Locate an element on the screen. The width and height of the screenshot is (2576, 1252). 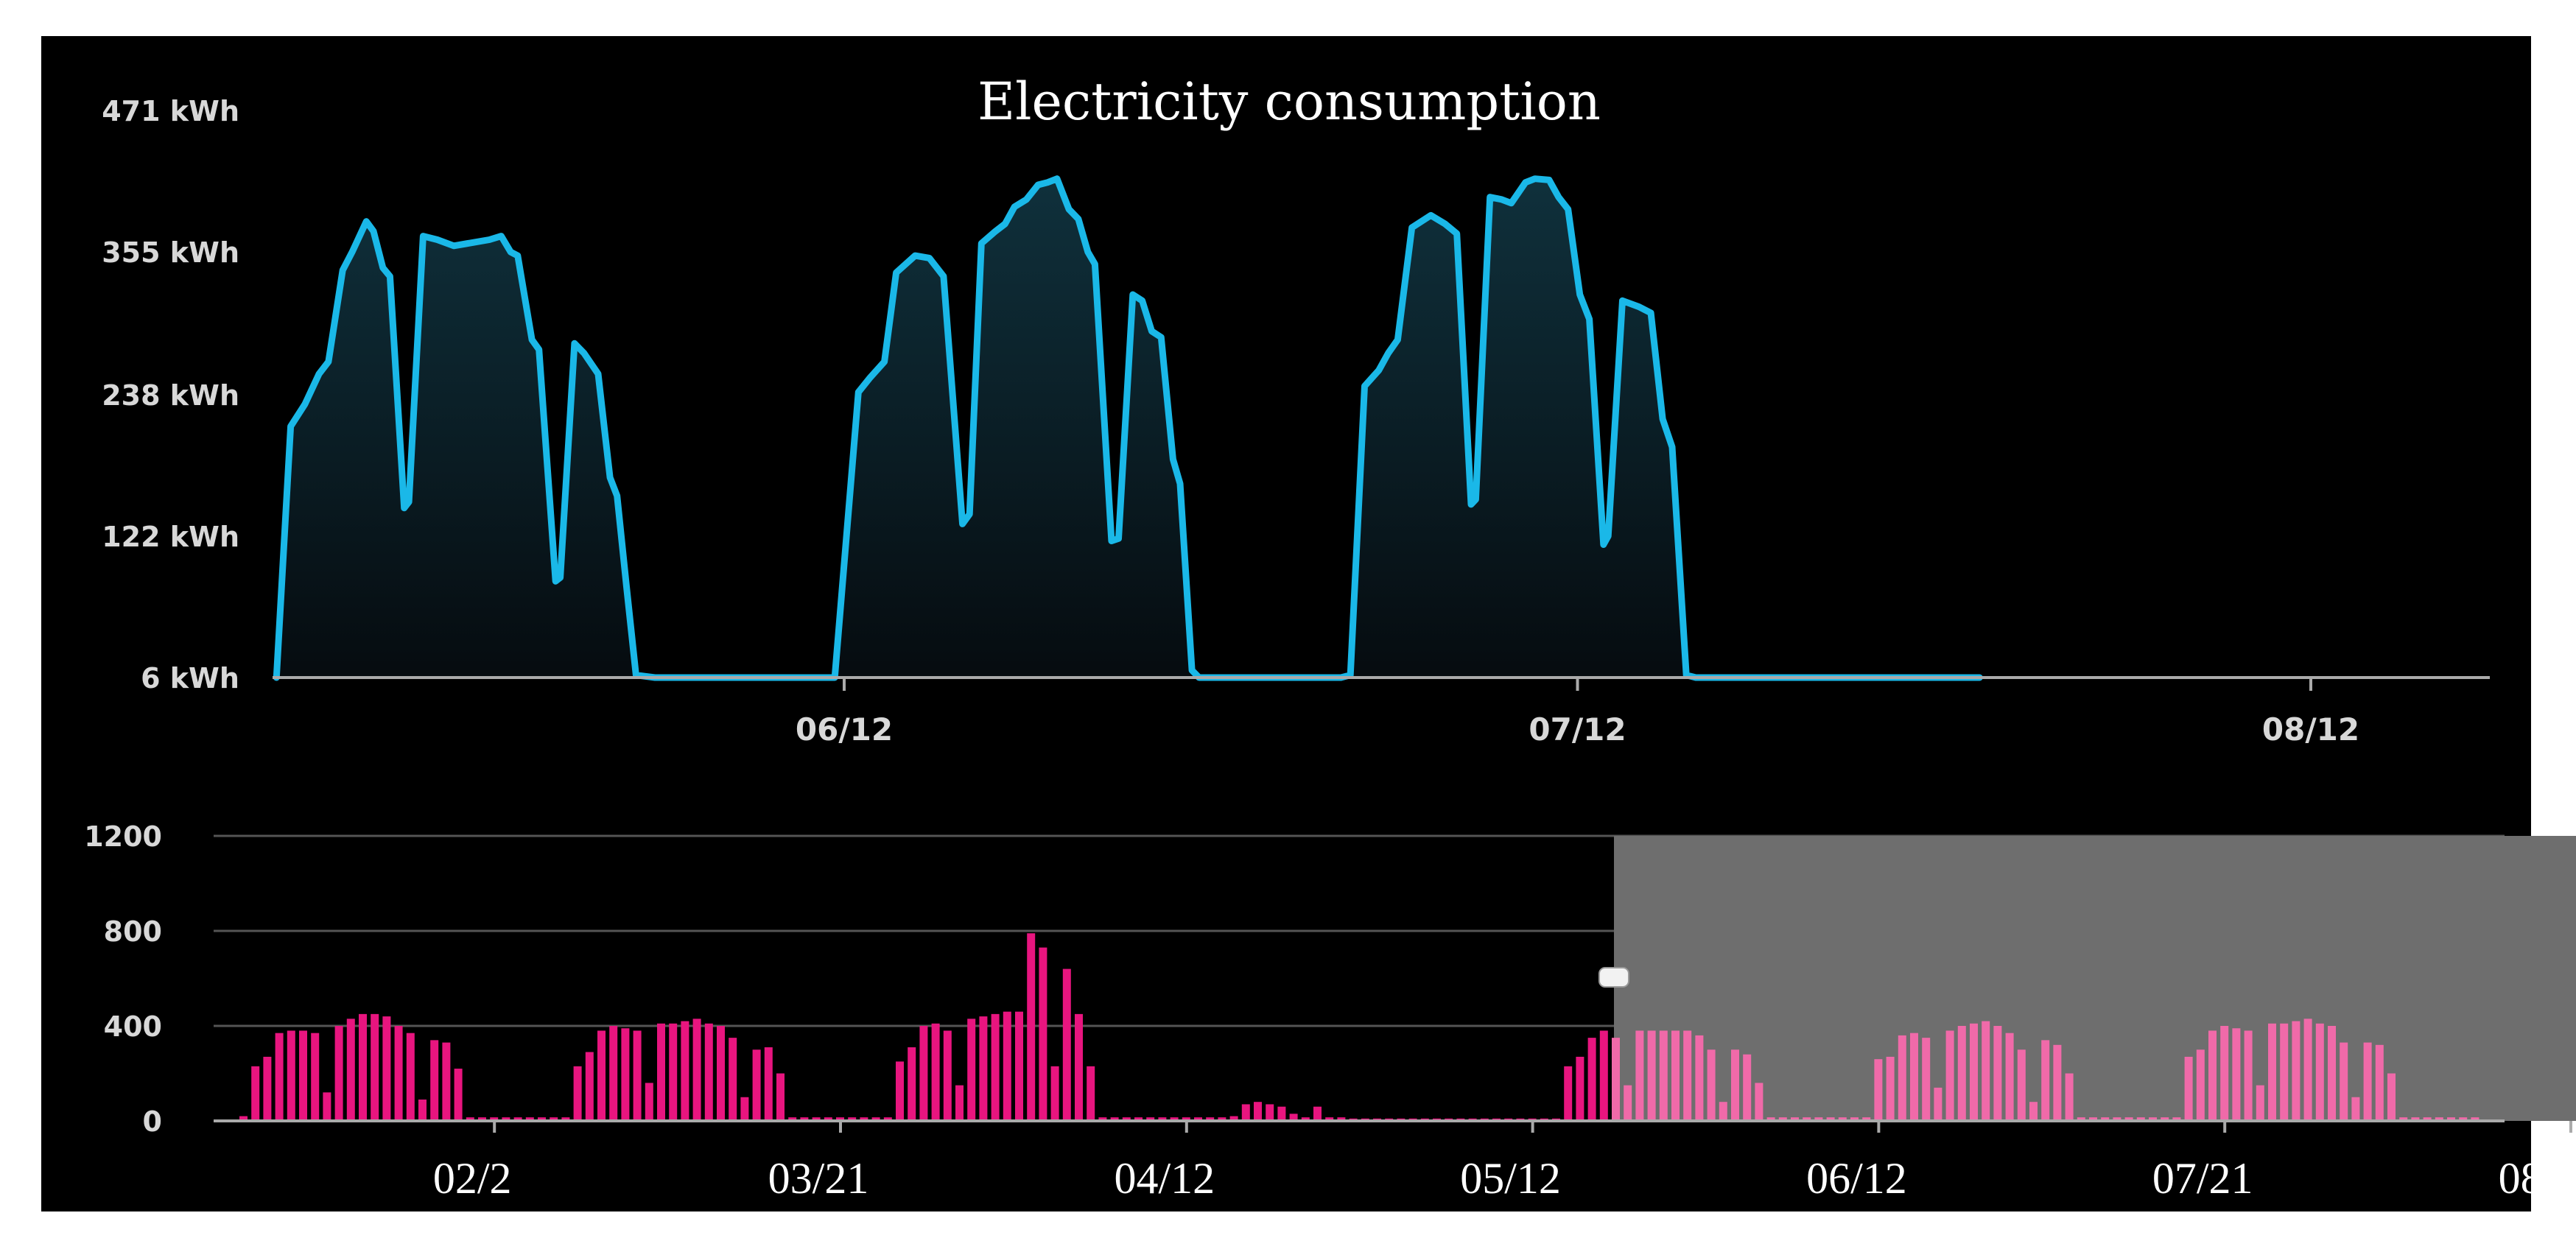
y-tick-label: 238 kWh is located at coordinates (170, 395).